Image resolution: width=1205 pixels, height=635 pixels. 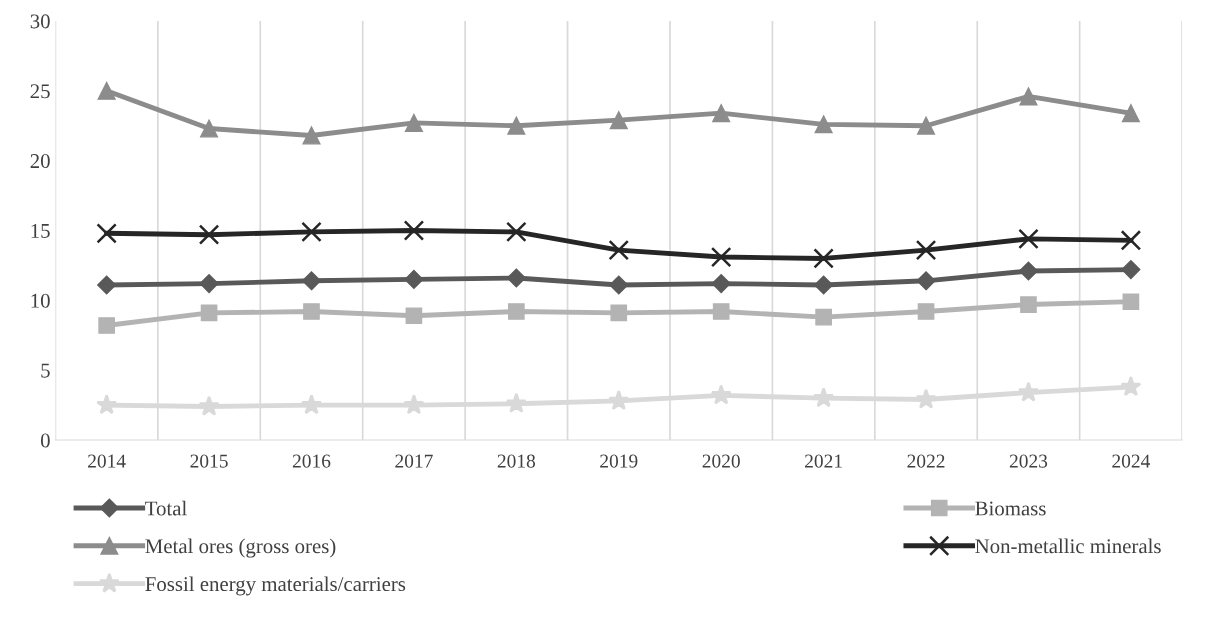 I want to click on x-tick-label: 2018, so click(x=516, y=461).